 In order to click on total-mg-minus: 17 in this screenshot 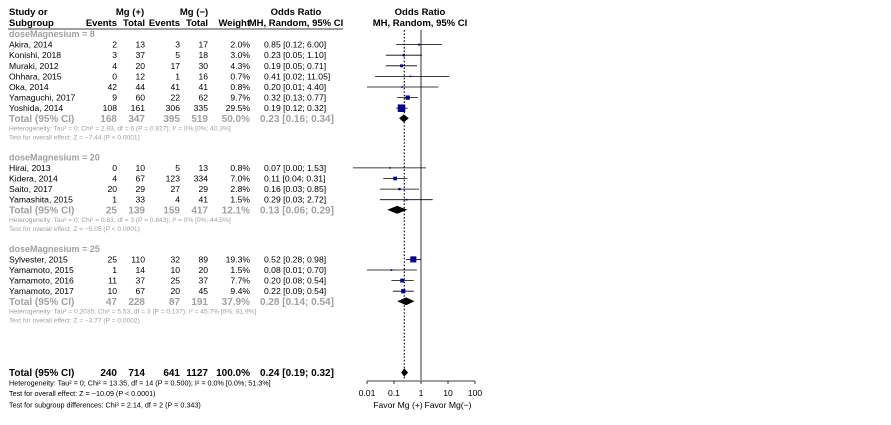, I will do `click(203, 45)`.